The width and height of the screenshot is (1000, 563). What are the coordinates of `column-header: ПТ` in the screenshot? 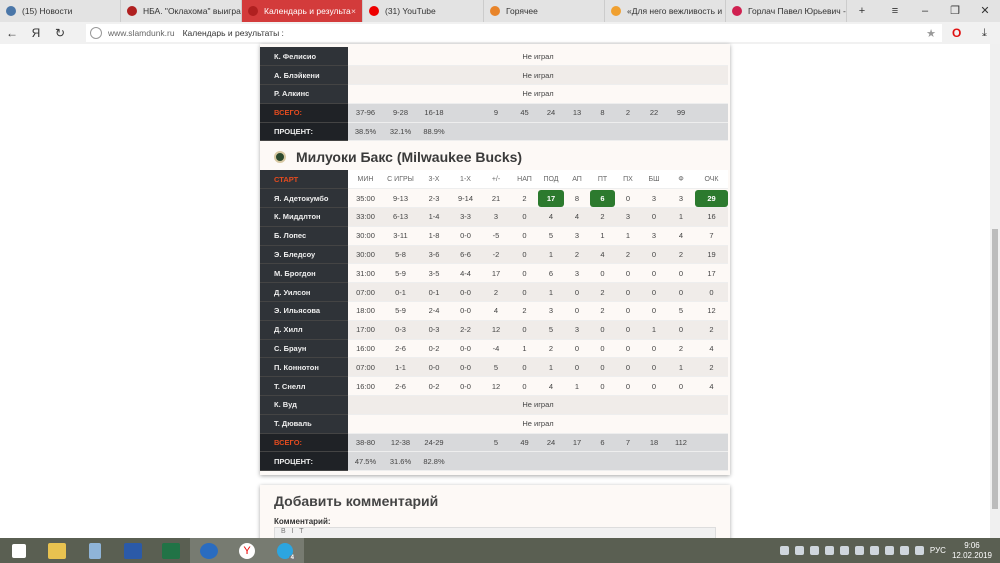 It's located at (602, 180).